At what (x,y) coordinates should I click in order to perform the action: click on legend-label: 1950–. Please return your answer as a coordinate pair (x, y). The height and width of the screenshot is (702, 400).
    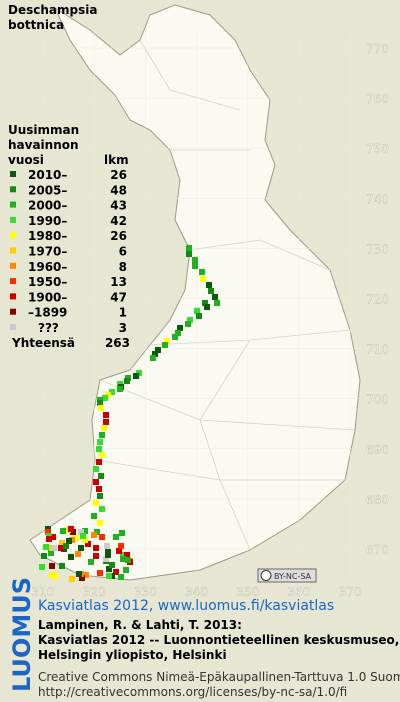
    Looking at the image, I should click on (47, 282).